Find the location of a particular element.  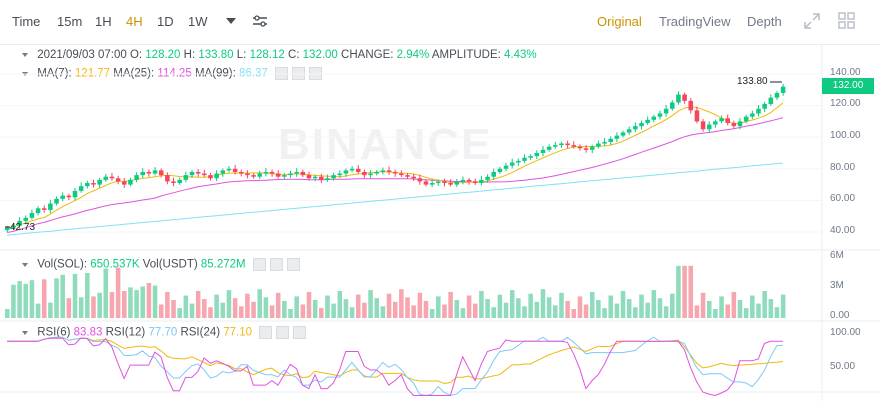

interval-15m: 15m is located at coordinates (70, 21).